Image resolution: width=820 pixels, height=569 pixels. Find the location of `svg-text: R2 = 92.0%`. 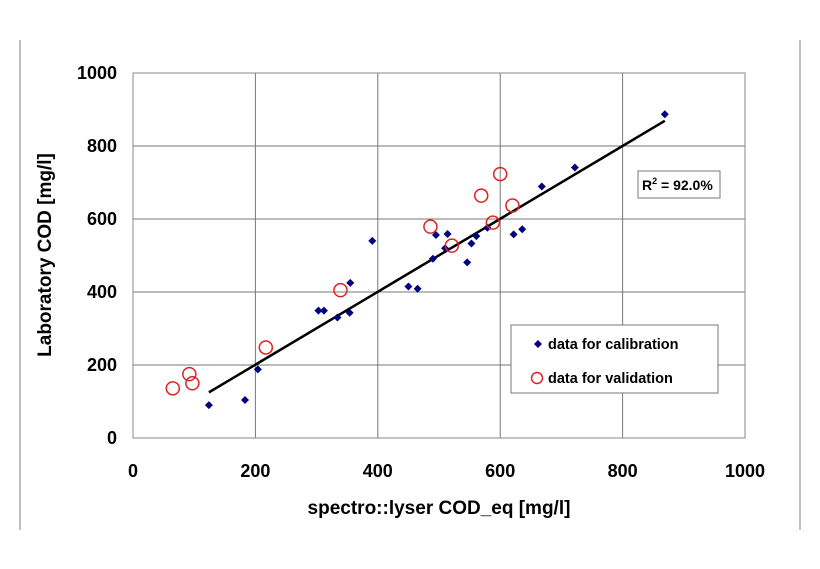

svg-text: R2 = 92.0% is located at coordinates (677, 184).